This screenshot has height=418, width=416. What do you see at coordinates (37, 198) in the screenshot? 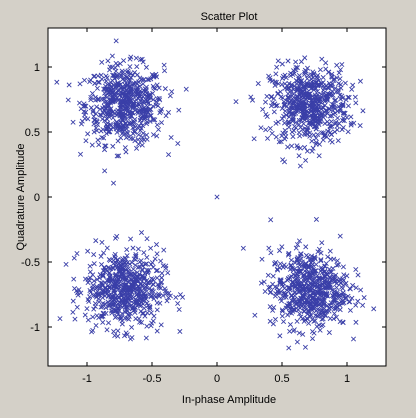
I see `y-tick-label: 0` at bounding box center [37, 198].